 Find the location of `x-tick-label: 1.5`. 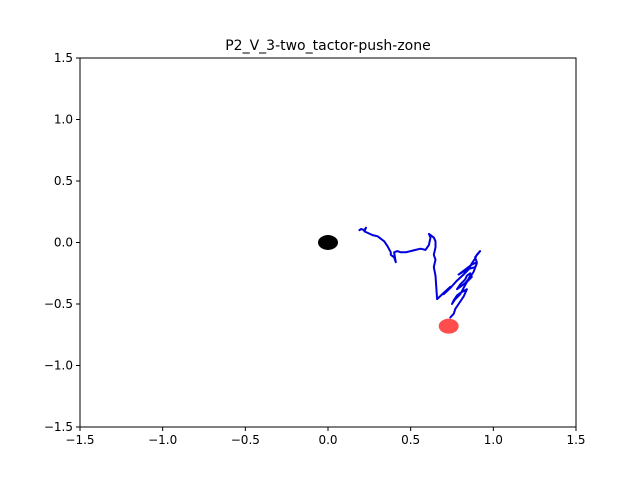

x-tick-label: 1.5 is located at coordinates (575, 440).